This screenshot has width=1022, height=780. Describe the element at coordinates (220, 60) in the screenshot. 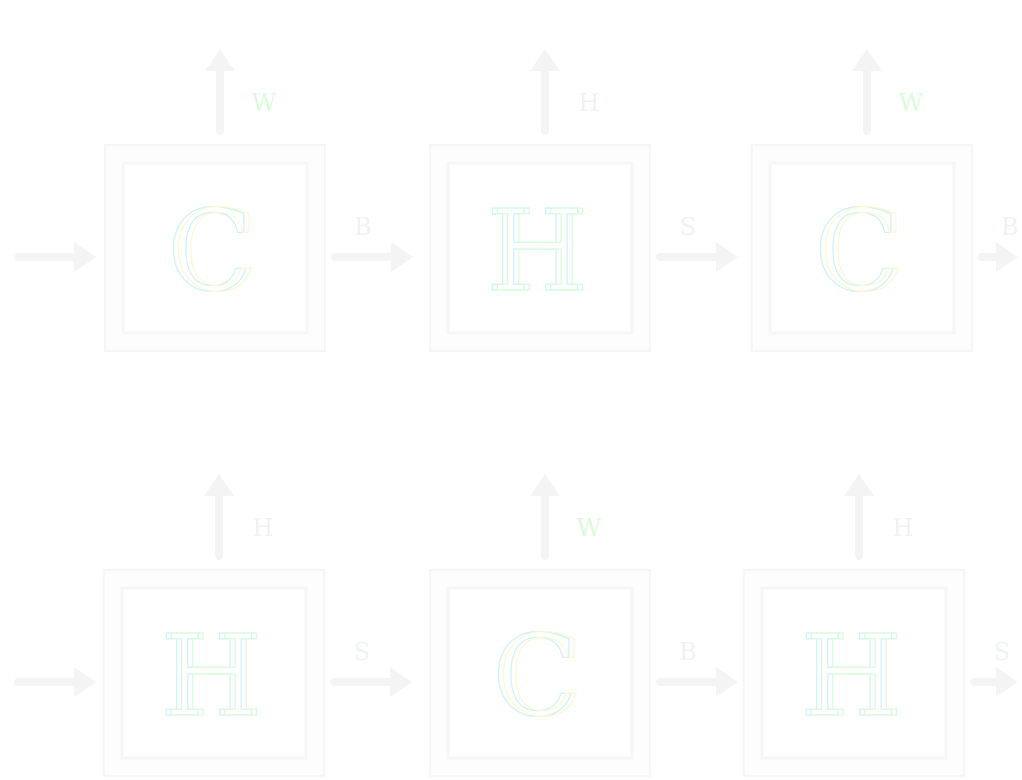

I see `row1-block1-output-arrow-head` at that location.